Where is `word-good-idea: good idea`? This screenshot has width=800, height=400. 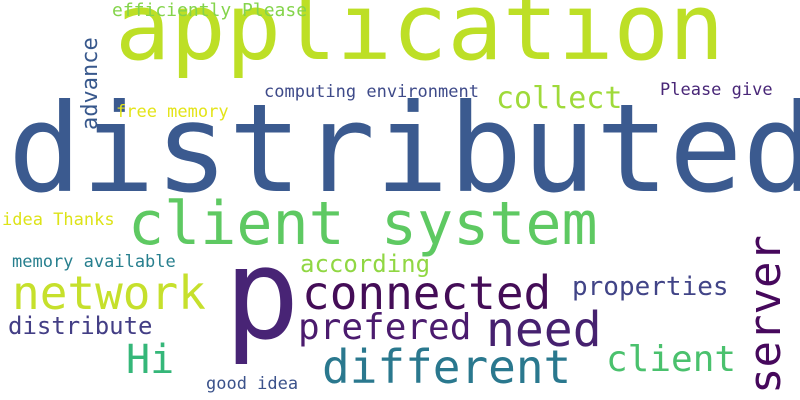 word-good-idea: good idea is located at coordinates (252, 384).